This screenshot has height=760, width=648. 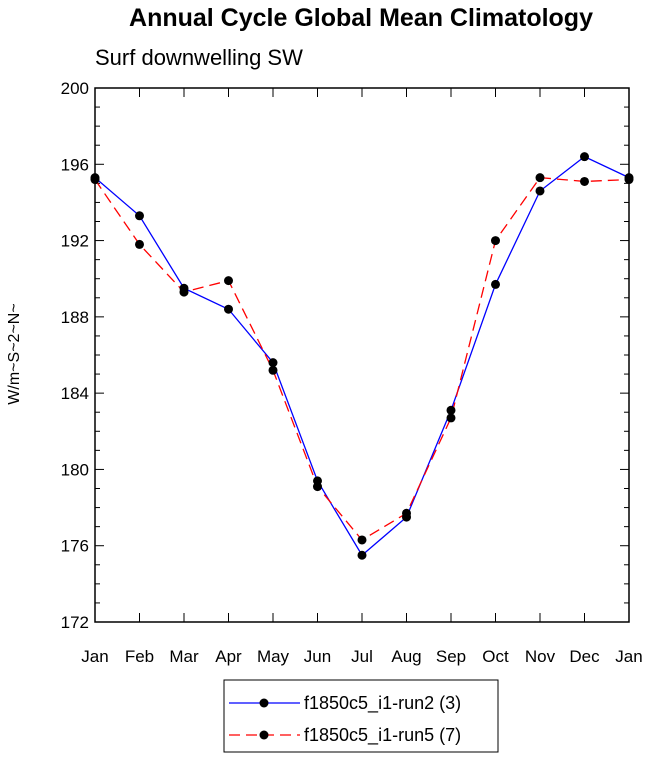 I want to click on legend-marker-run2, so click(x=264, y=703).